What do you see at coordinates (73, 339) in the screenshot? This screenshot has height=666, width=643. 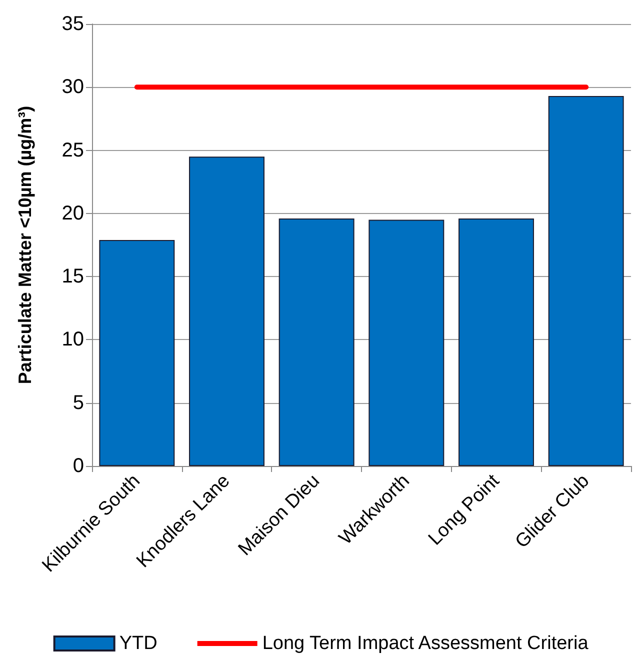 I see `y-tick-label: 10` at bounding box center [73, 339].